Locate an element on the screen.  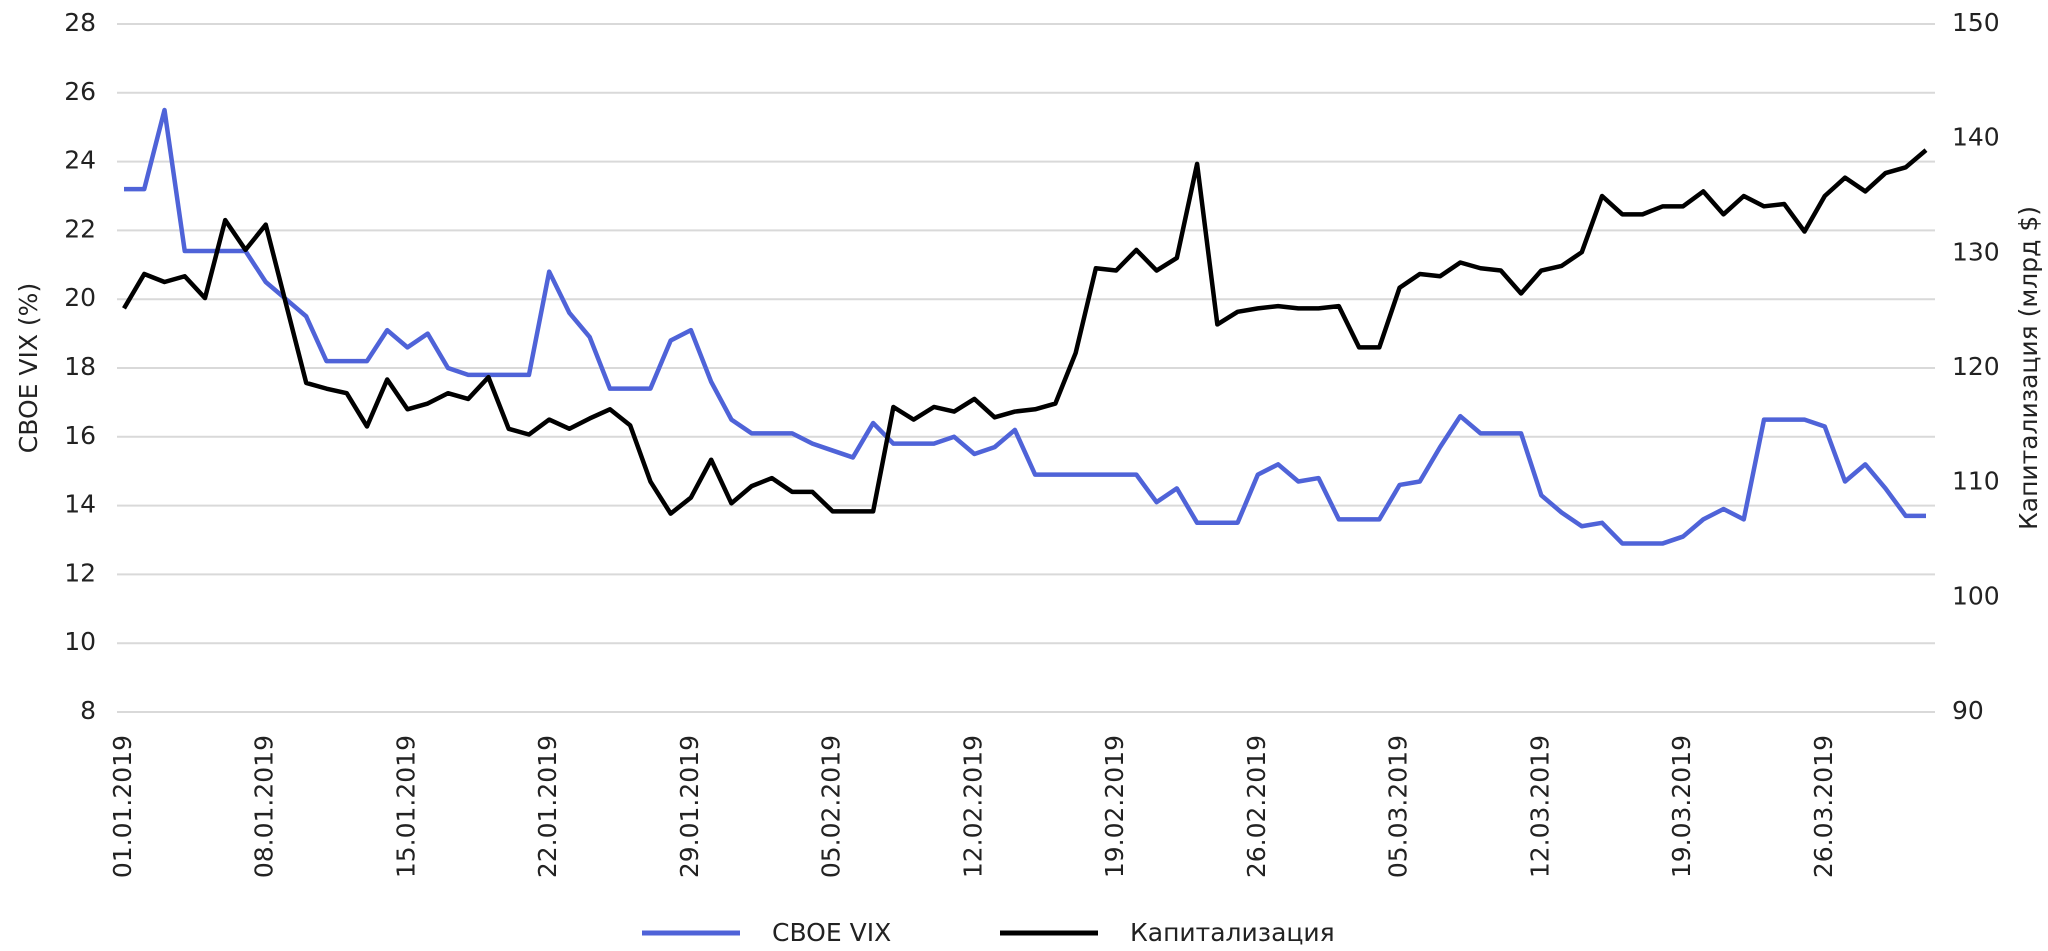
y2-tick-label: 140 is located at coordinates (1976, 137).